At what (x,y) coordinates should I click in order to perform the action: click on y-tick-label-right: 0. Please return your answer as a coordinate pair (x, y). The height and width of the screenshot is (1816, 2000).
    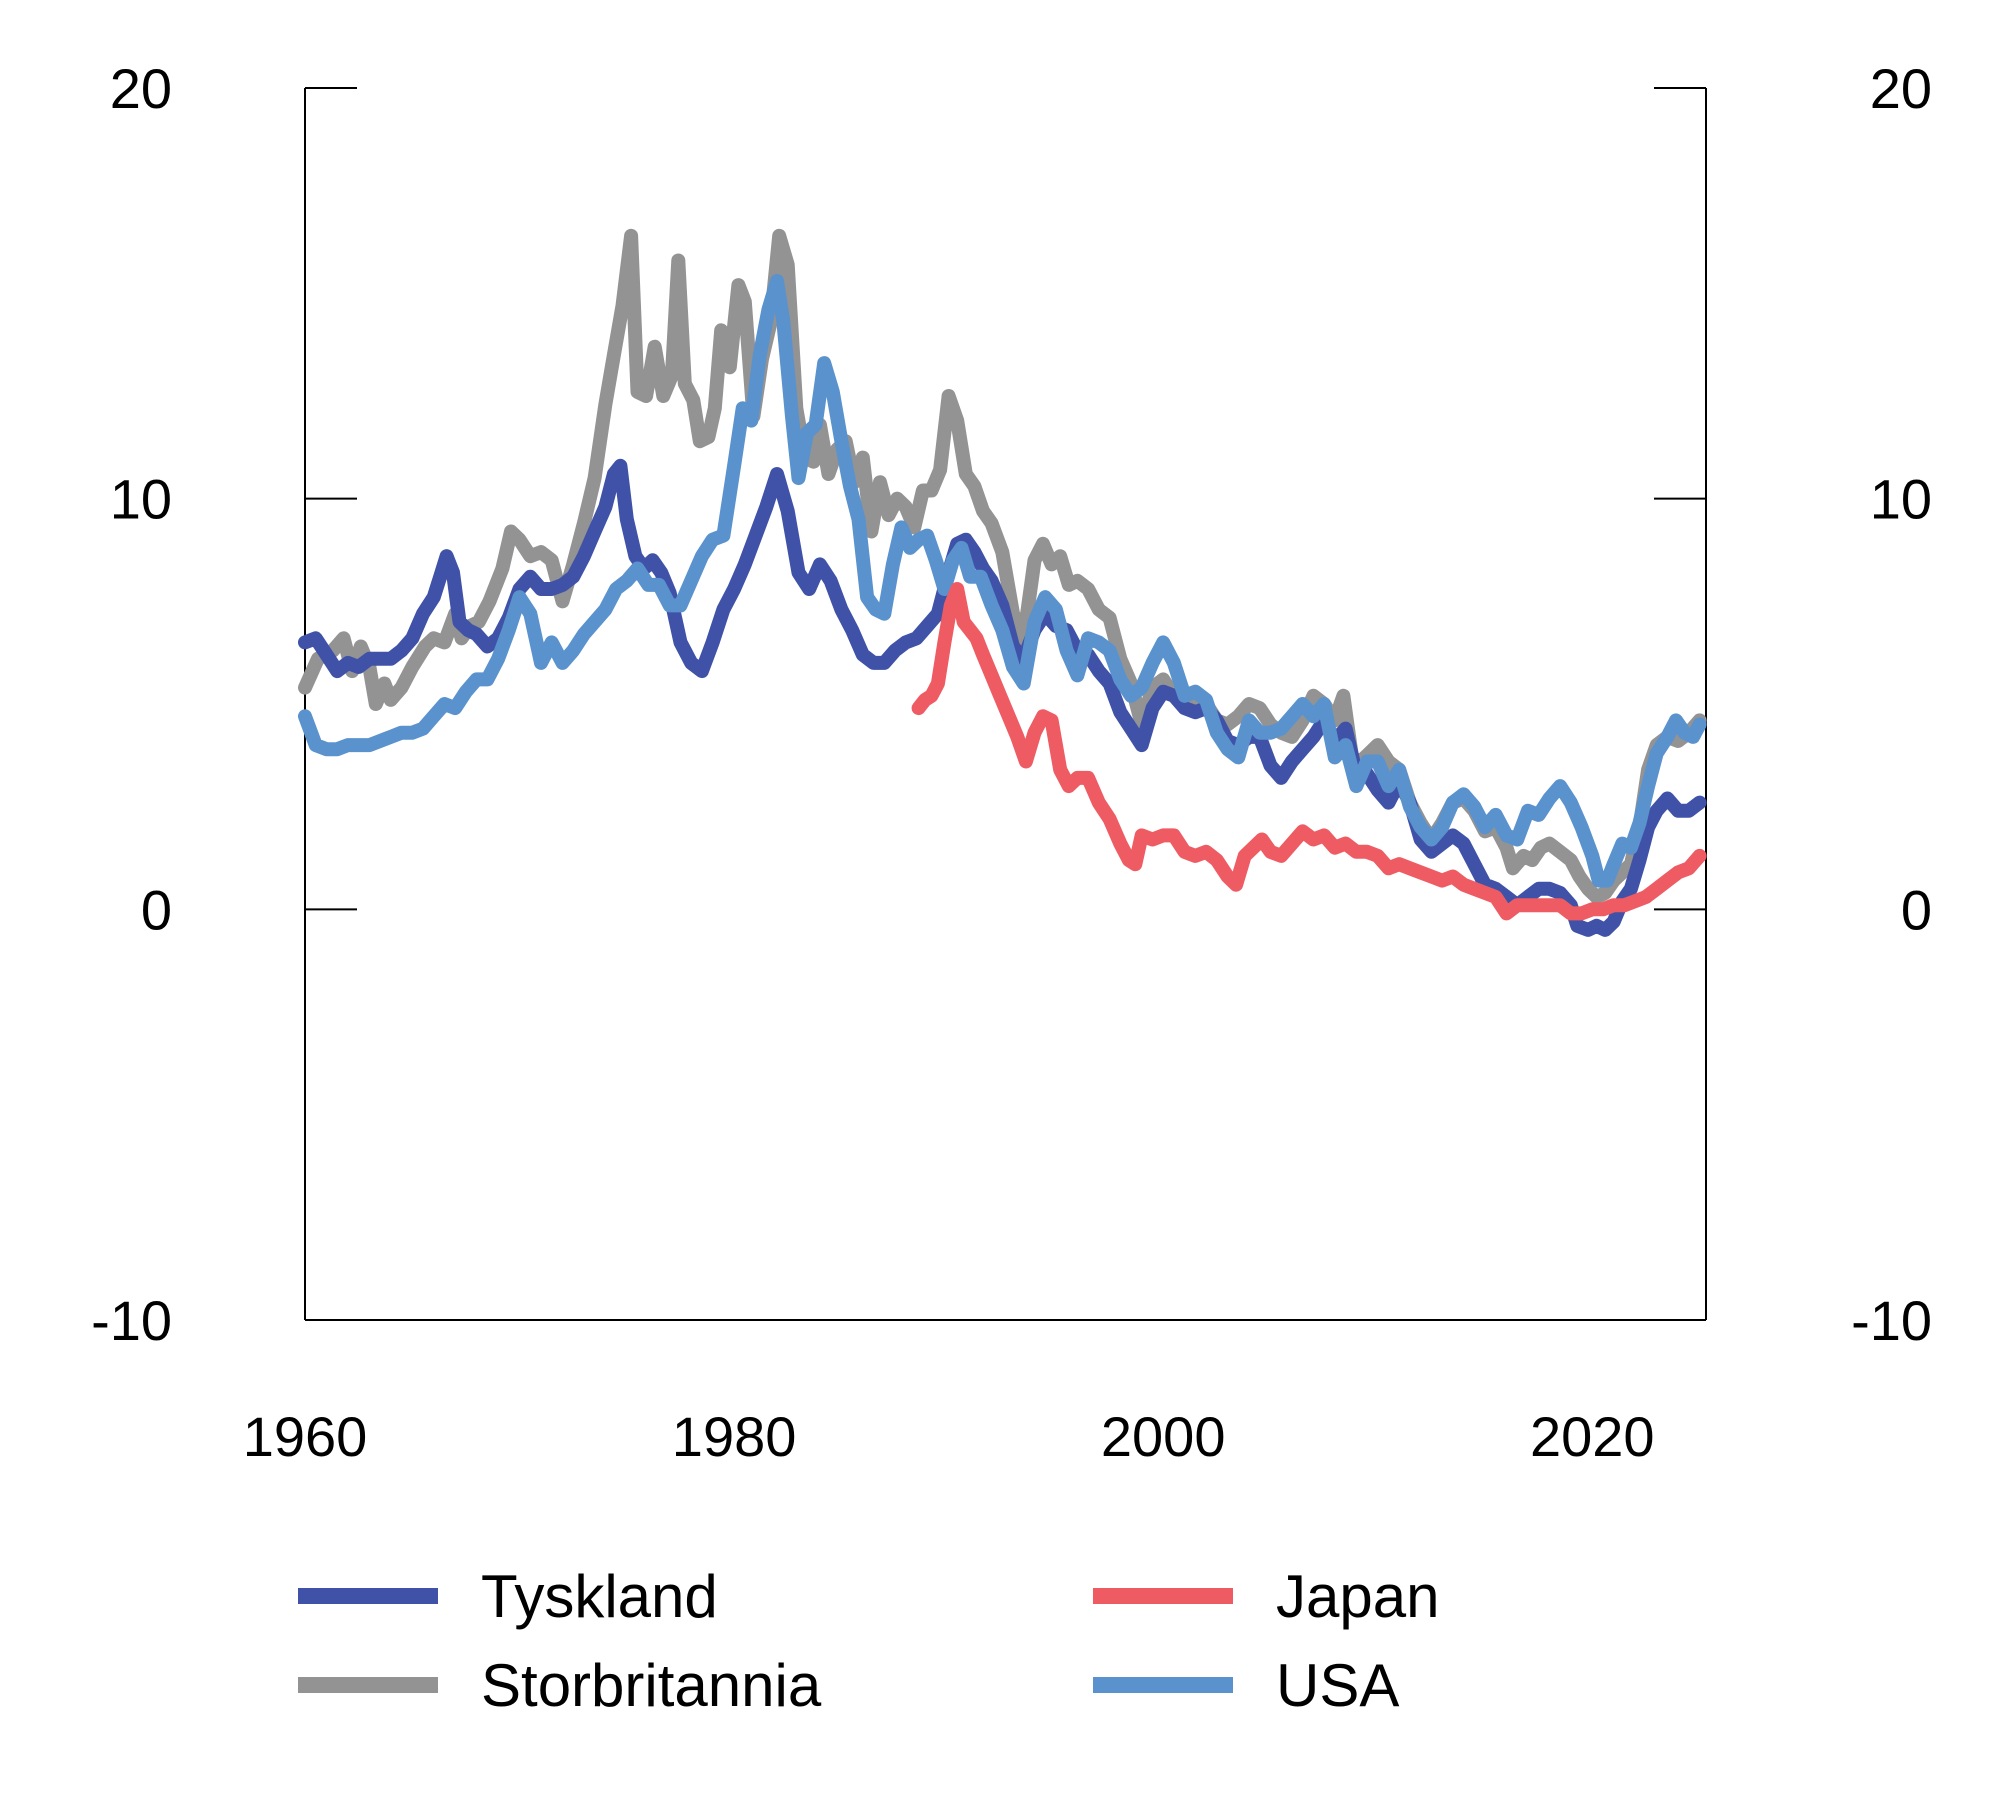
    Looking at the image, I should click on (1916, 909).